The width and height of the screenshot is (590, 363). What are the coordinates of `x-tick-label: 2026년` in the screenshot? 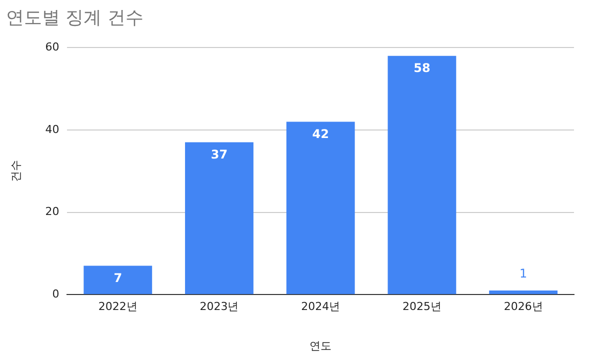 It's located at (523, 307).